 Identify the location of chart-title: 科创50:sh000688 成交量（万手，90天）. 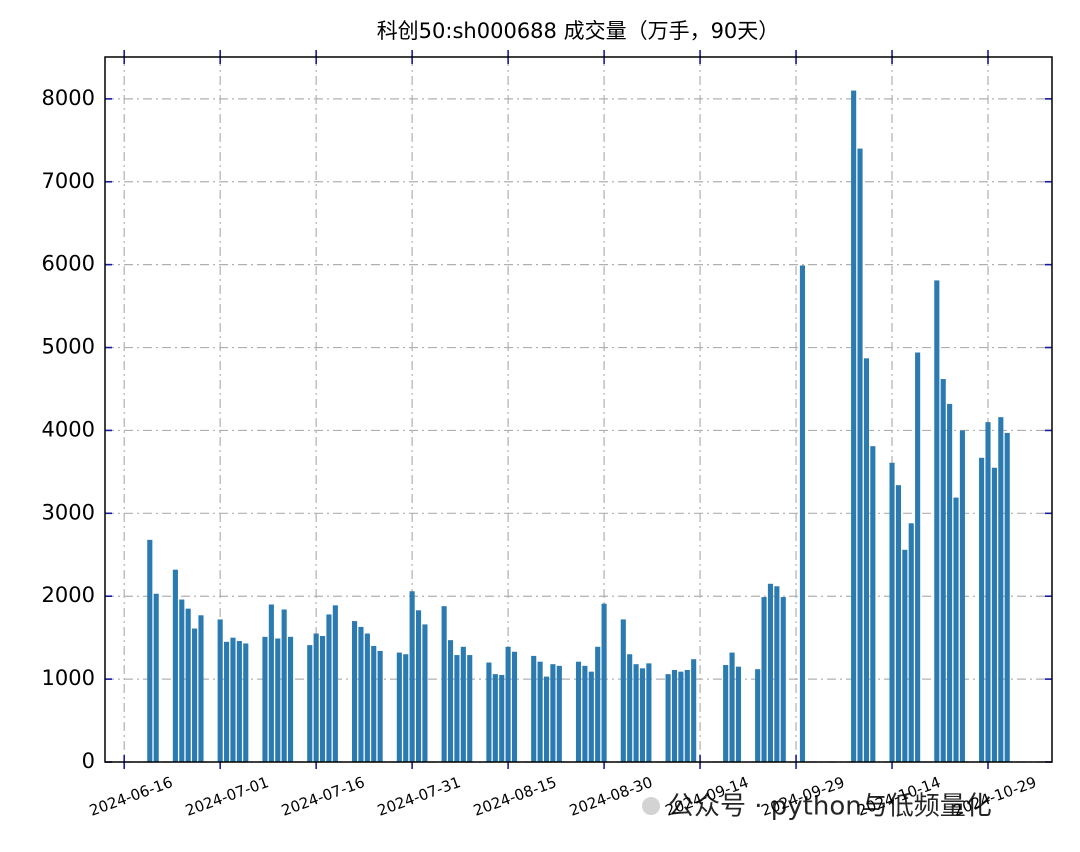
(578, 31).